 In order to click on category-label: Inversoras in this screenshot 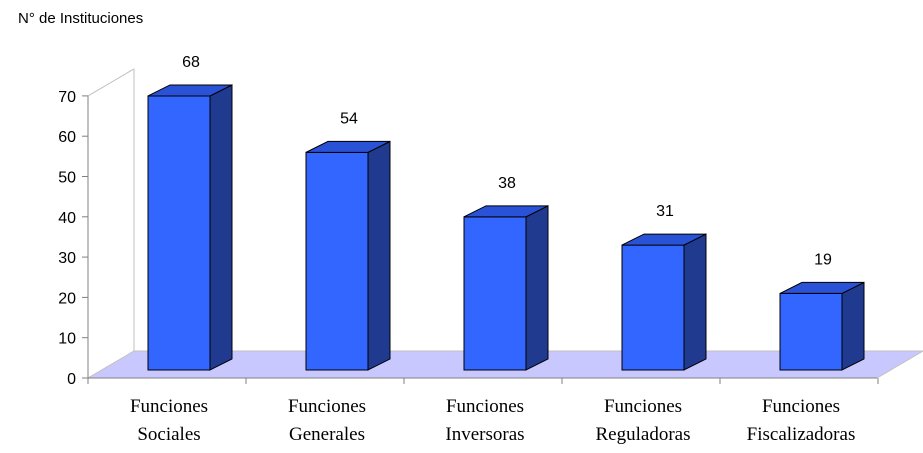, I will do `click(484, 434)`.